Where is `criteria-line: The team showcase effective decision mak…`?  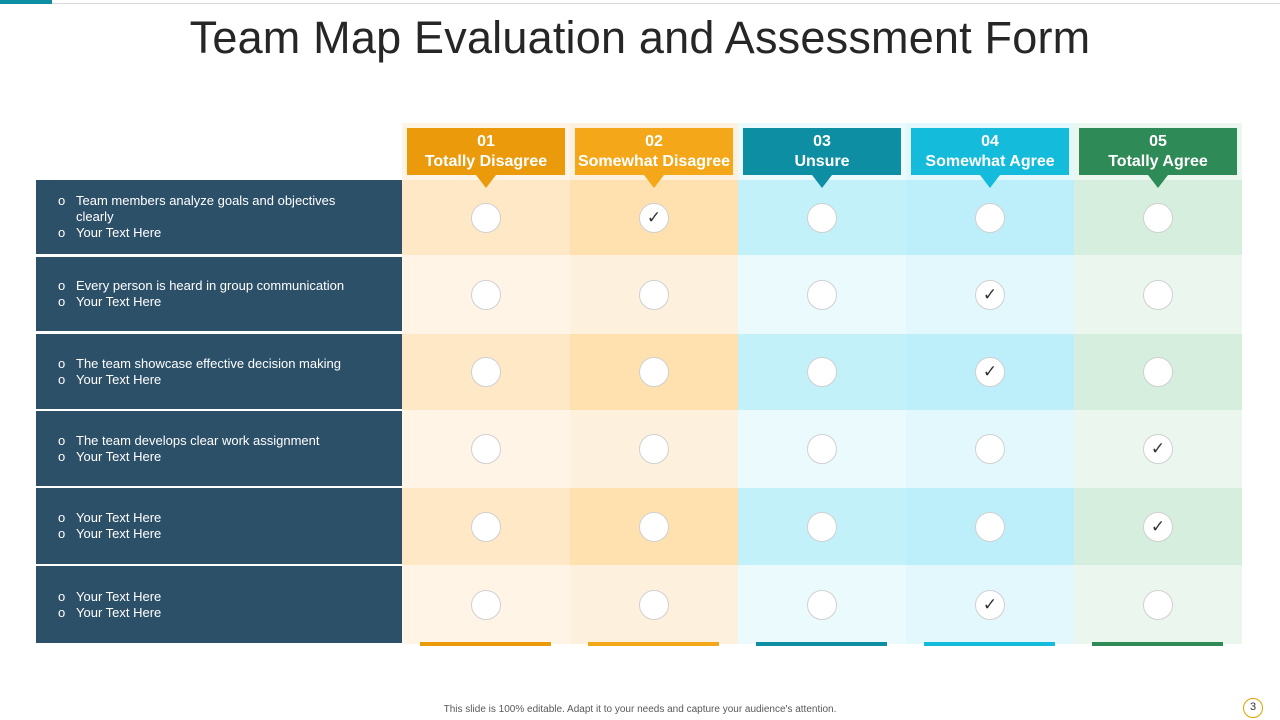 criteria-line: The team showcase effective decision mak… is located at coordinates (208, 363).